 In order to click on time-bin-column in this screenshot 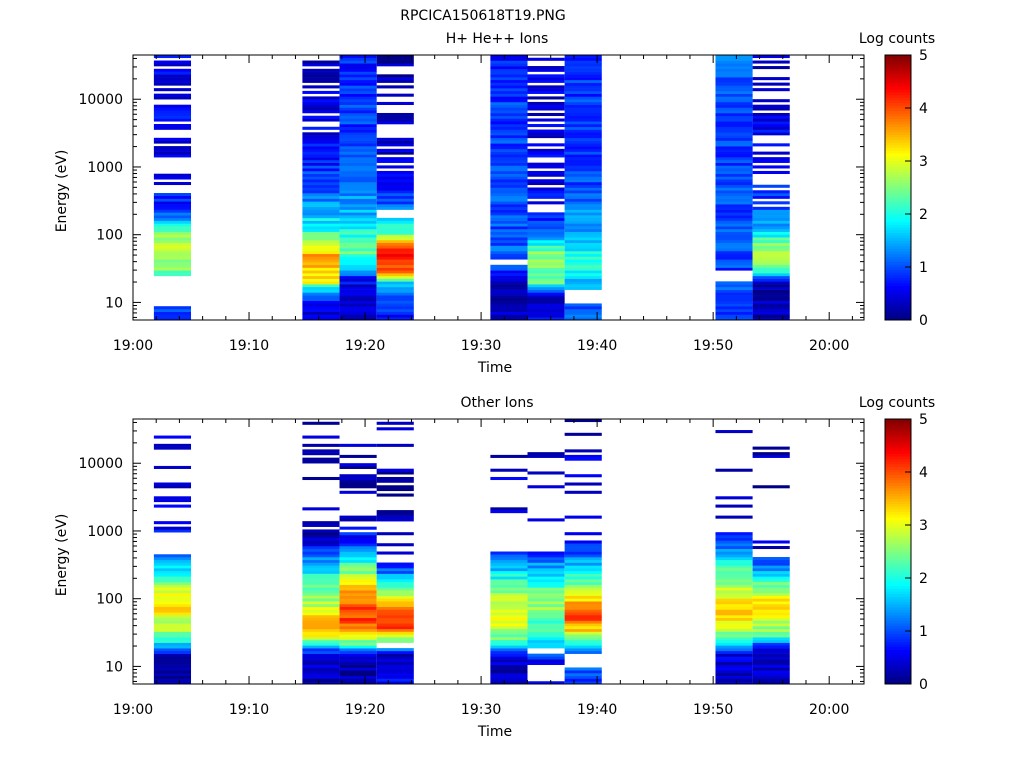, I will do `click(546, 189)`.